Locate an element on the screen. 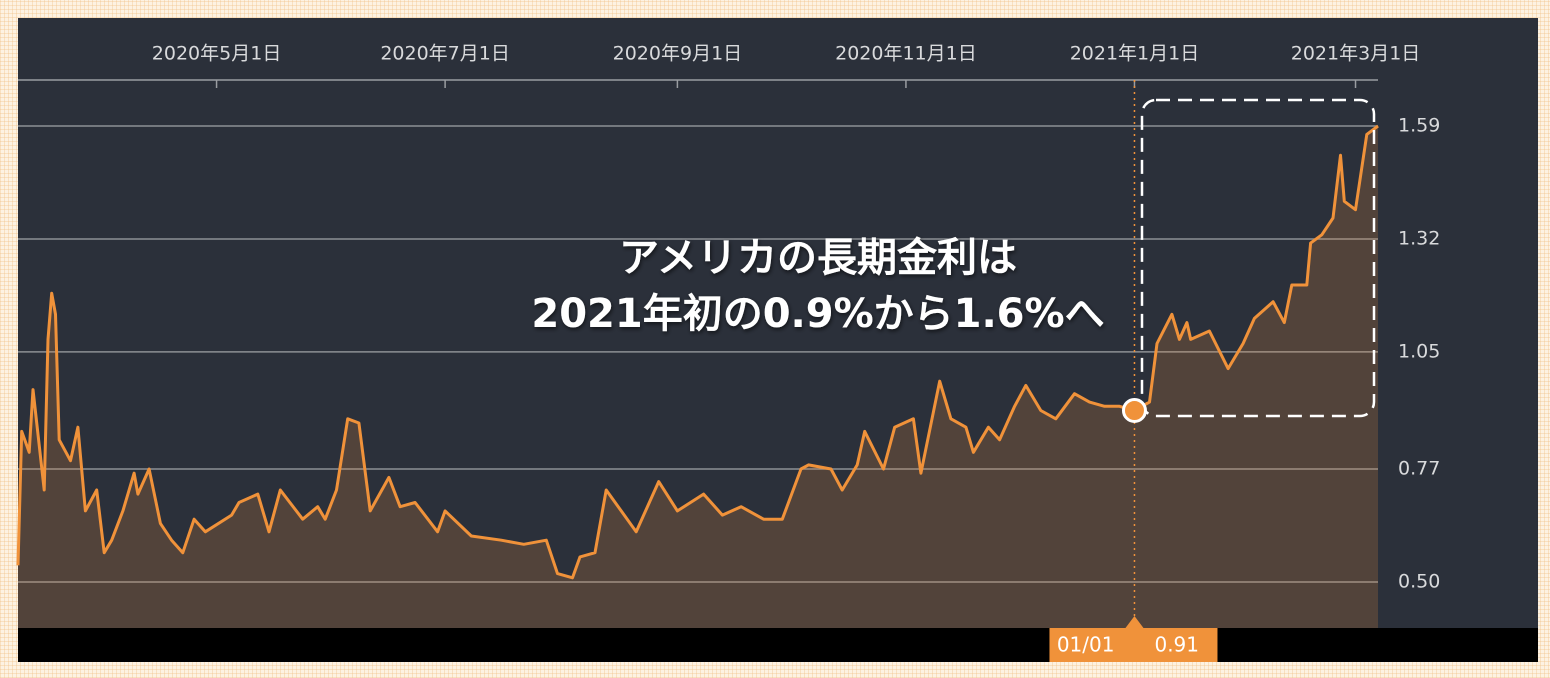  x-tick-label: 2021年3月1日 is located at coordinates (1356, 54).